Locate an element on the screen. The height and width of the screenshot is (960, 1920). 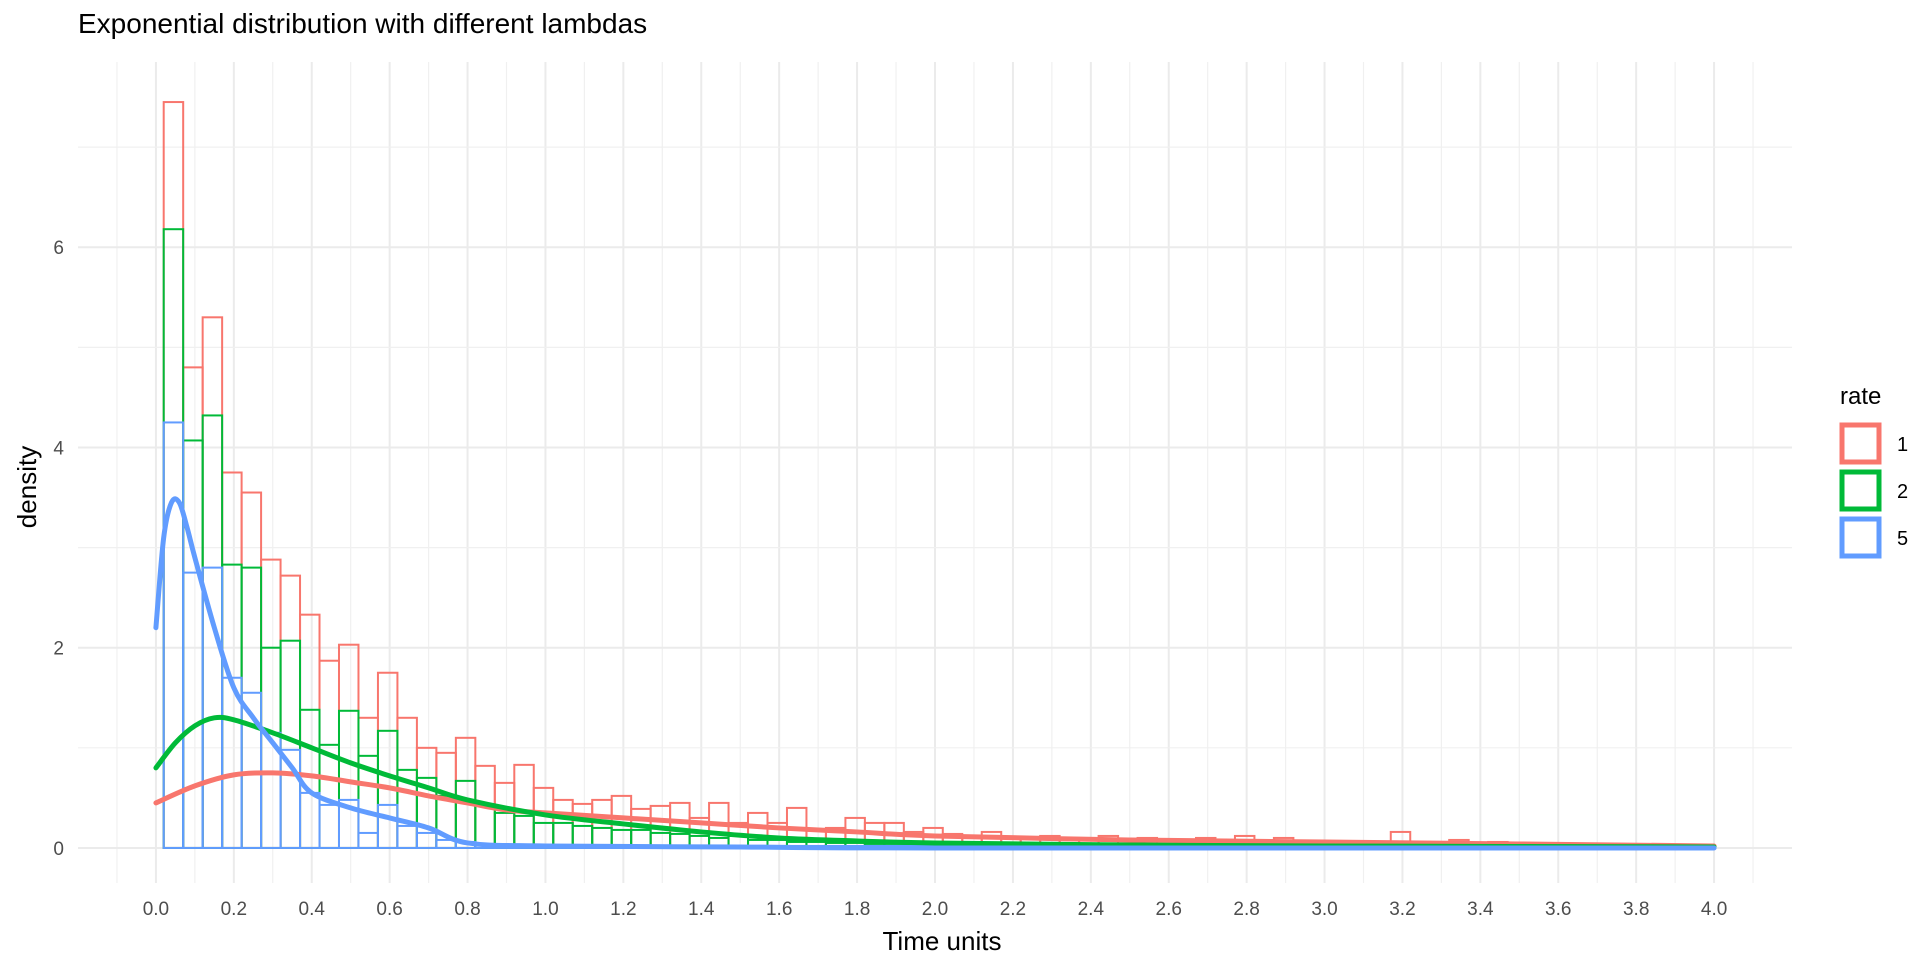
x-tick-label: 3.6 is located at coordinates (1558, 909).